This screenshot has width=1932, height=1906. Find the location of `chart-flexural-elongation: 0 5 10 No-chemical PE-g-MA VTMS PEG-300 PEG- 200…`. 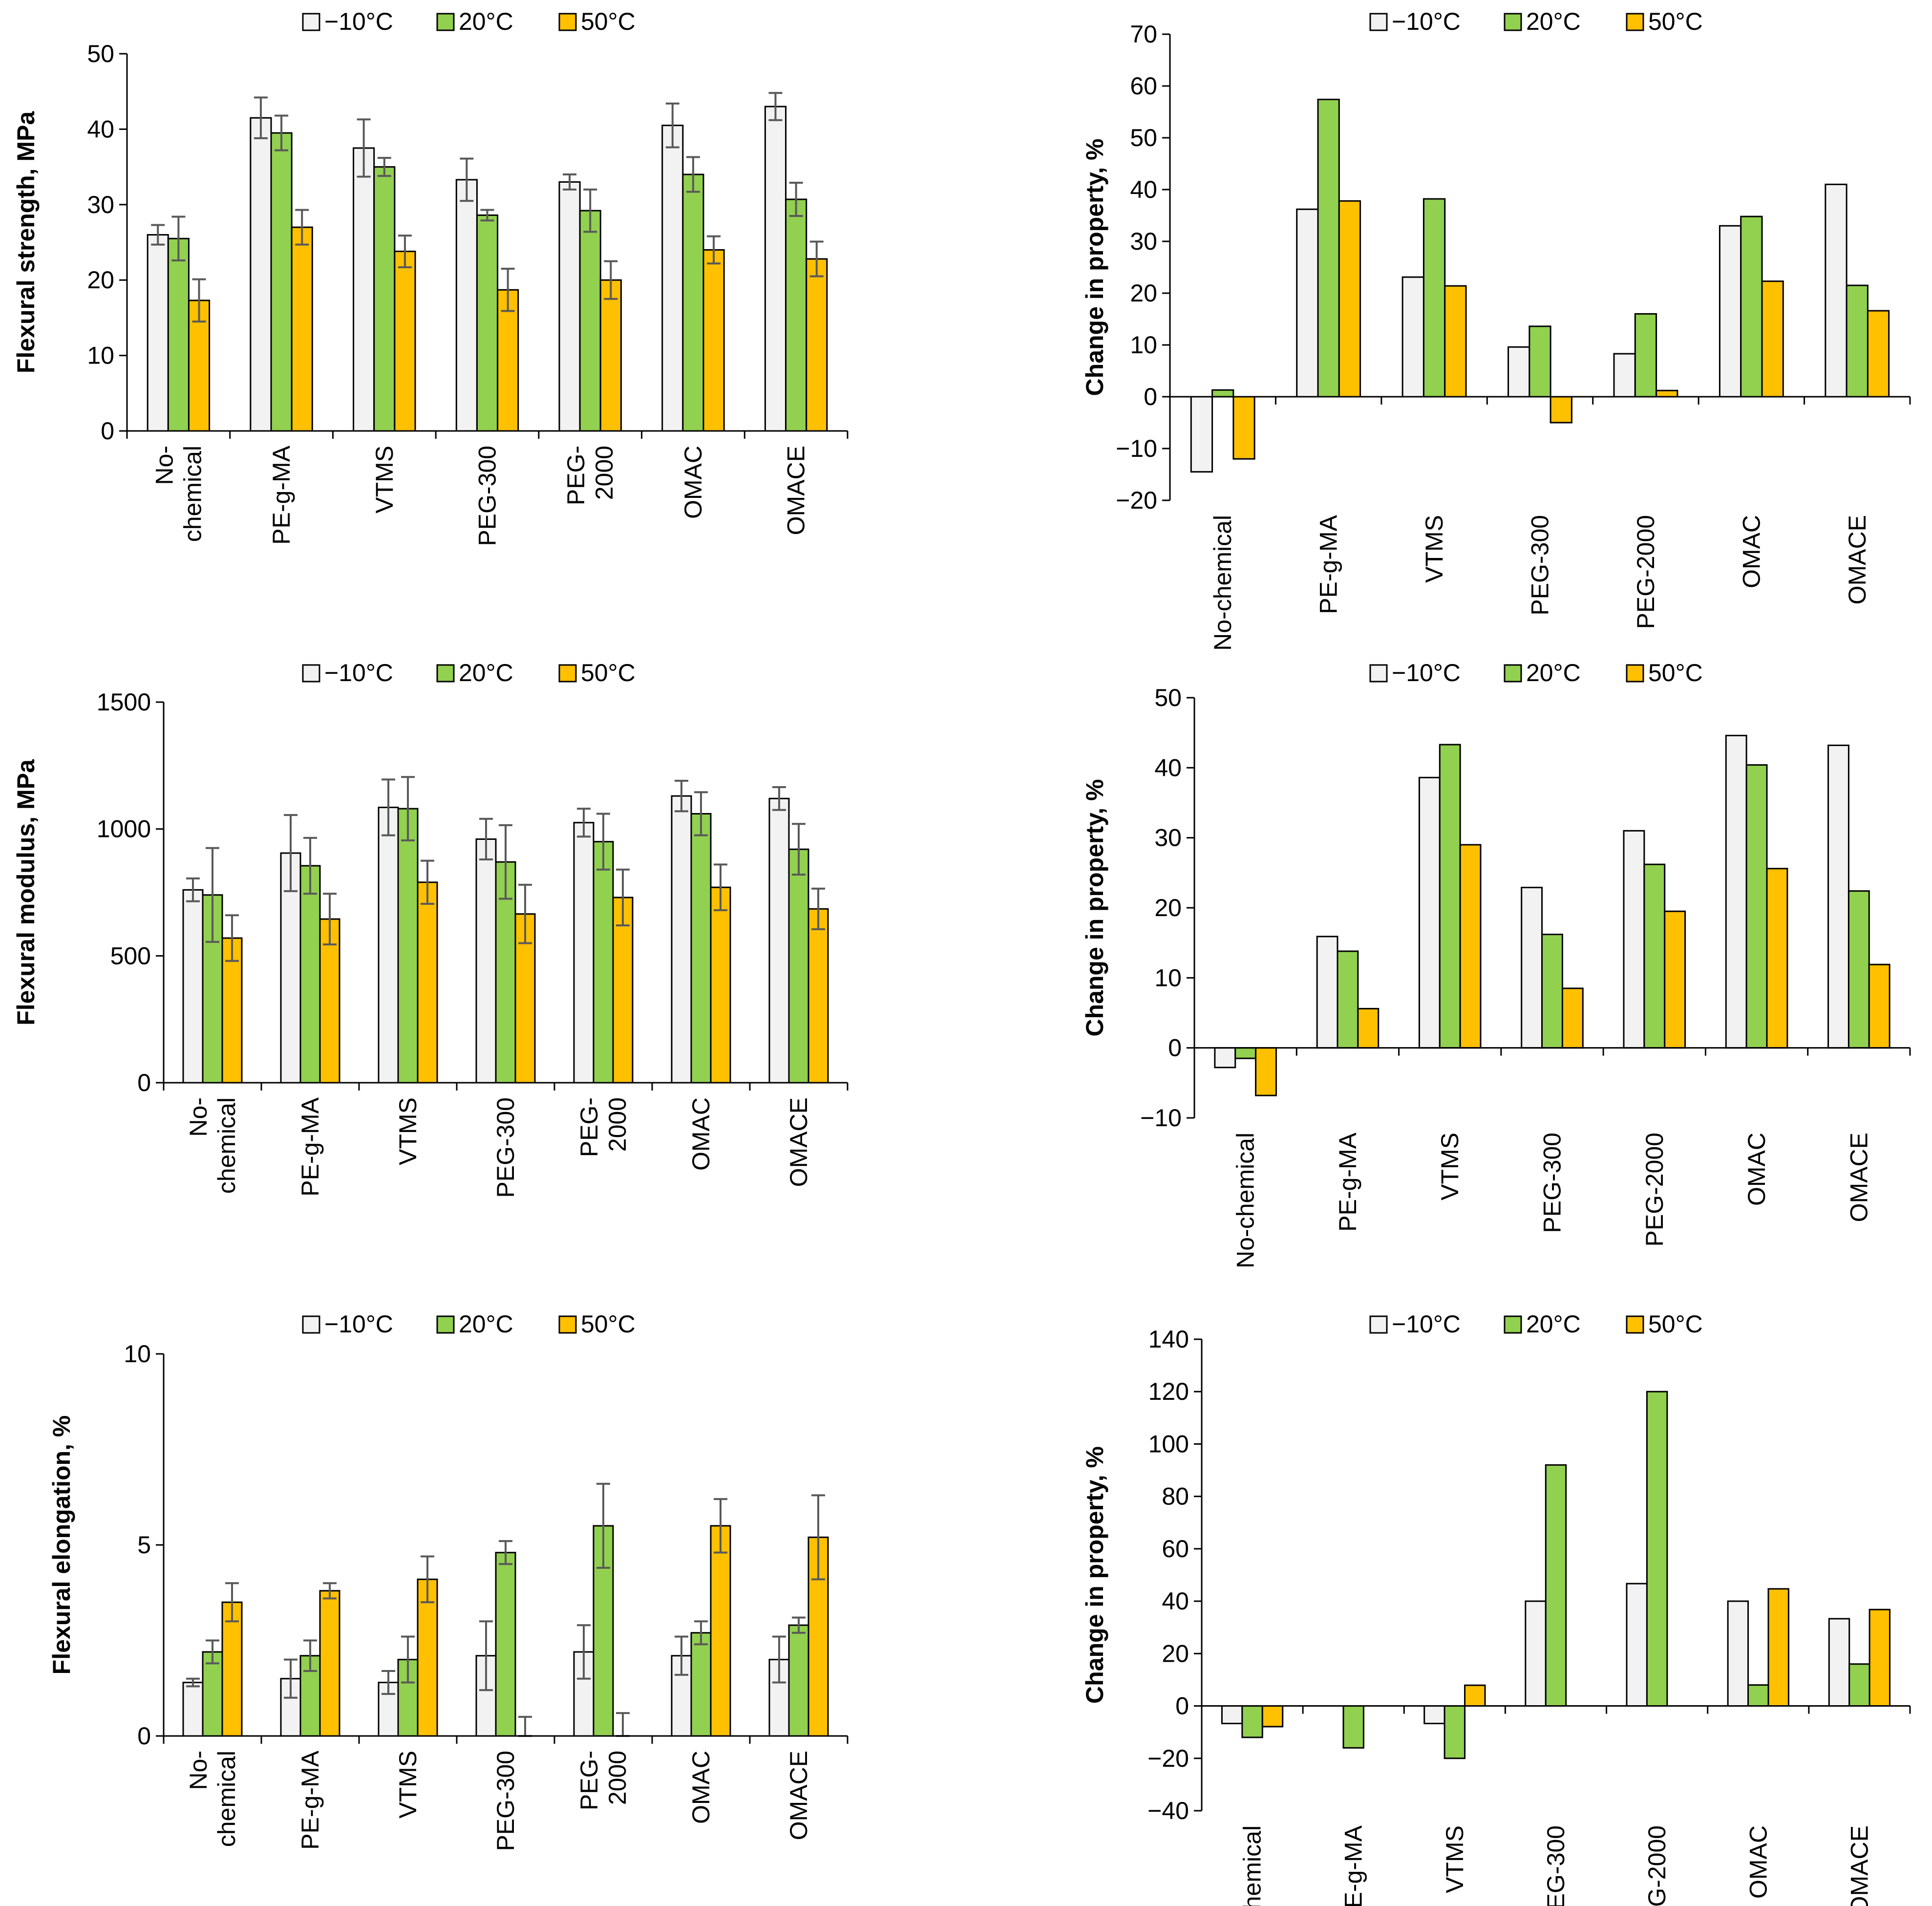

chart-flexural-elongation: 0 5 10 No-chemical PE-g-MA VTMS PEG-300 PEG- 200… is located at coordinates (448, 1581).